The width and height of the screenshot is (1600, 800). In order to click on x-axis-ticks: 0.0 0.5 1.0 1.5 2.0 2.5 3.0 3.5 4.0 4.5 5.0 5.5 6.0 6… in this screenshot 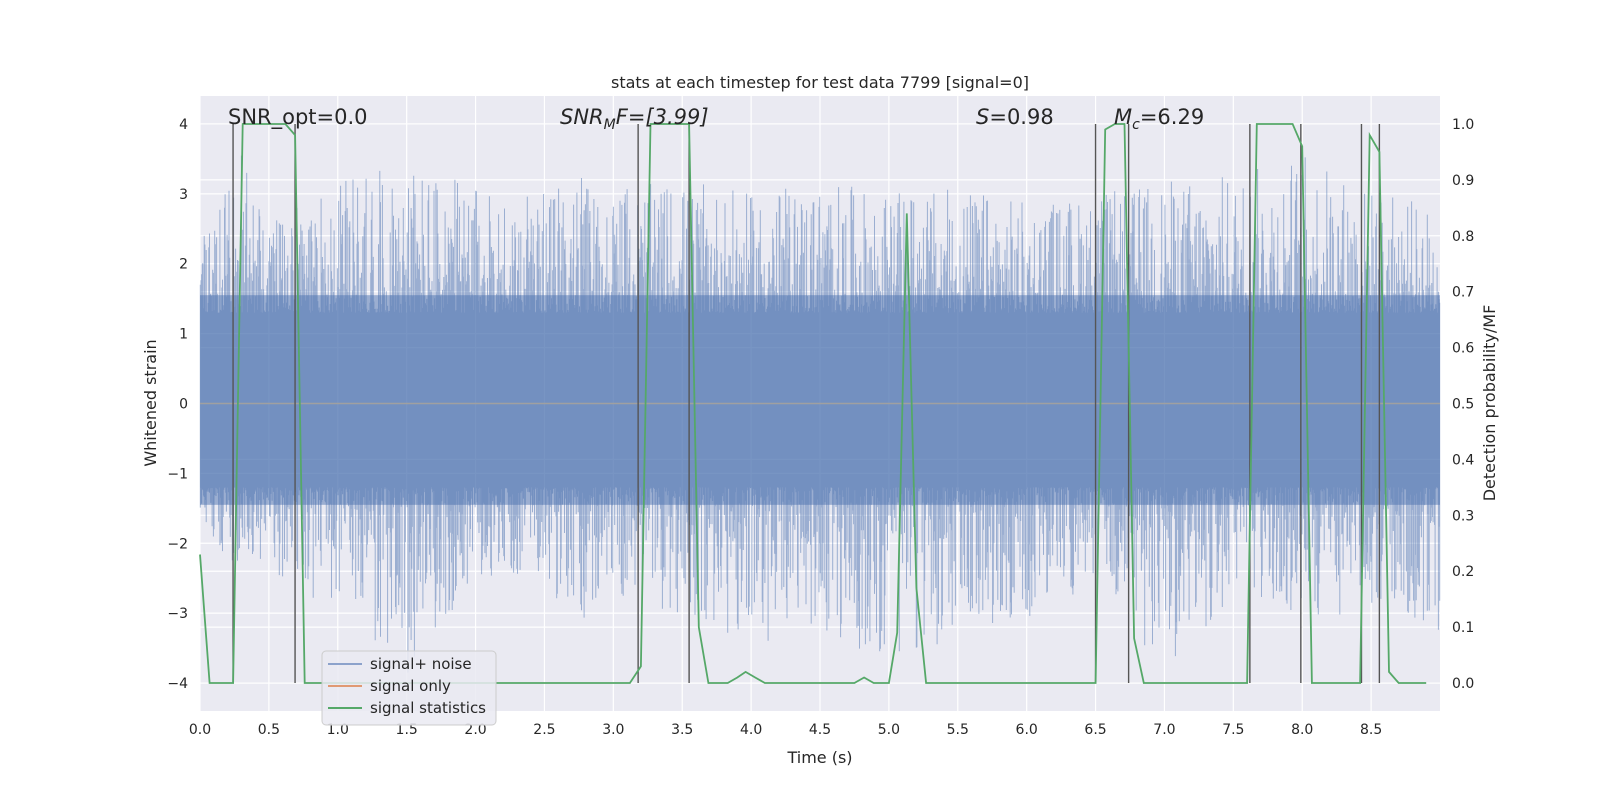, I will do `click(785, 730)`.